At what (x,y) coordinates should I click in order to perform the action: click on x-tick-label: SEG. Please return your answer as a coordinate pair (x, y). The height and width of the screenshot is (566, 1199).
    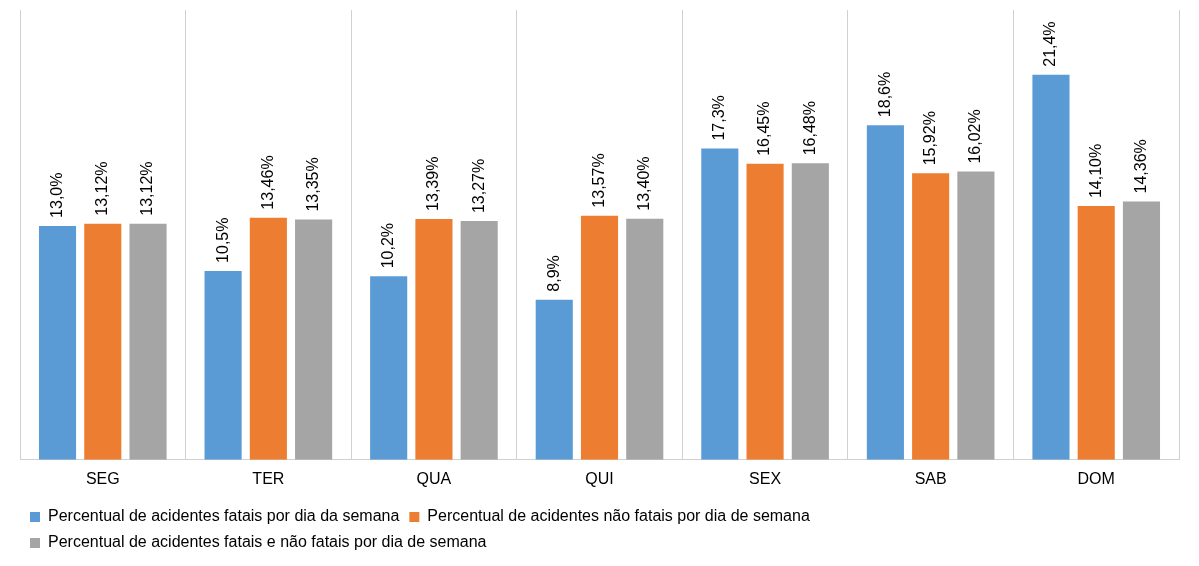
    Looking at the image, I should click on (102, 478).